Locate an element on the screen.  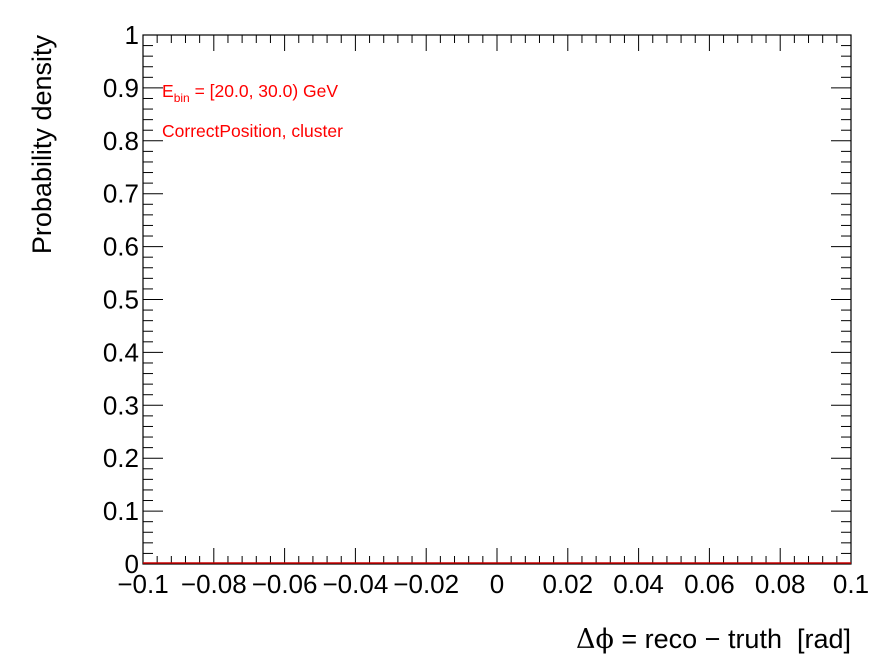
x-tick-label: 0.1 is located at coordinates (851, 584).